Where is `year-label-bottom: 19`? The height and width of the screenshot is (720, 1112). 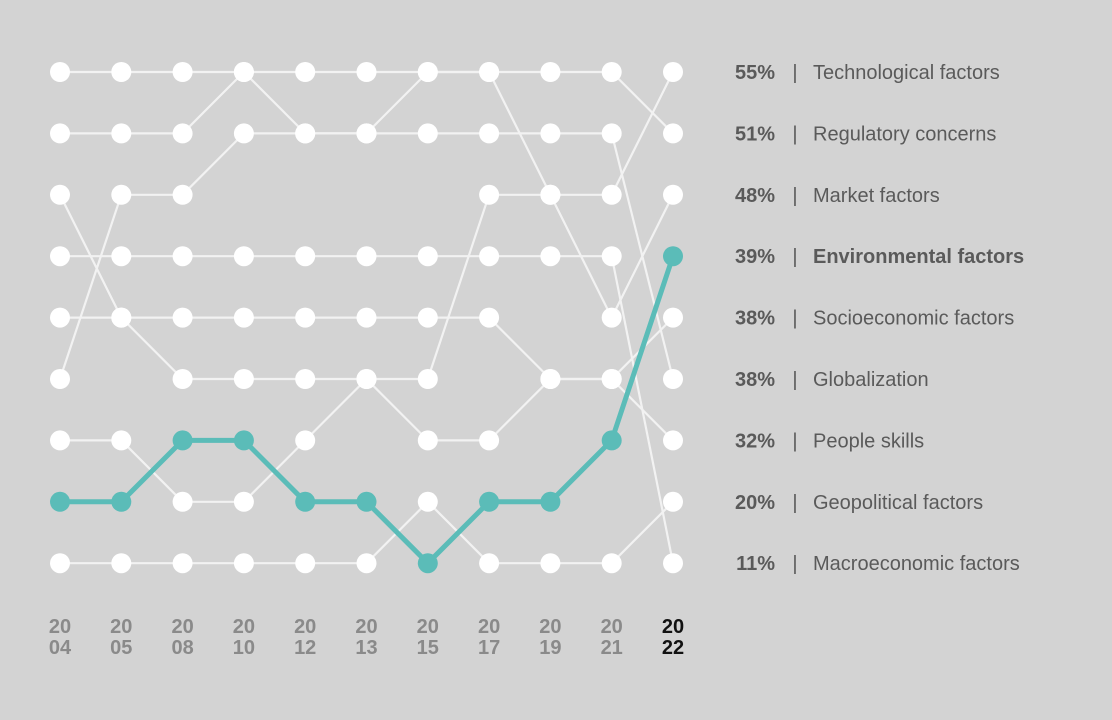 year-label-bottom: 19 is located at coordinates (550, 648).